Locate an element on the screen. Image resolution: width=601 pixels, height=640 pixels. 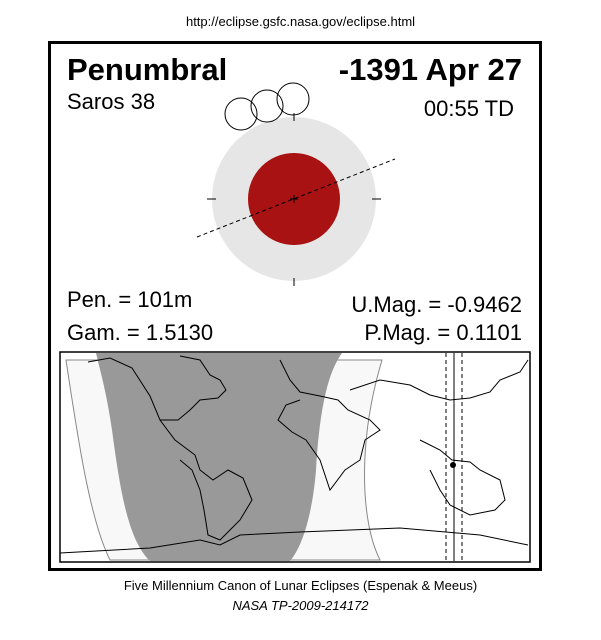
eclipse-visible-region is located at coordinates (219, 457).